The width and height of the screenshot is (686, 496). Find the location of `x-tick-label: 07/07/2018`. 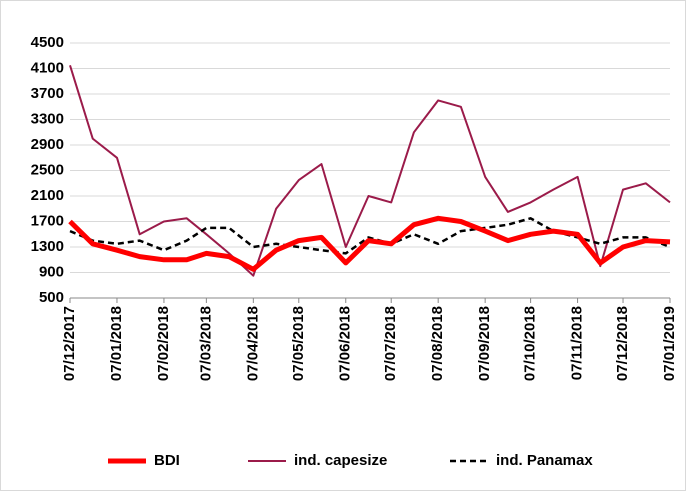

x-tick-label: 07/07/2018 is located at coordinates (390, 343).